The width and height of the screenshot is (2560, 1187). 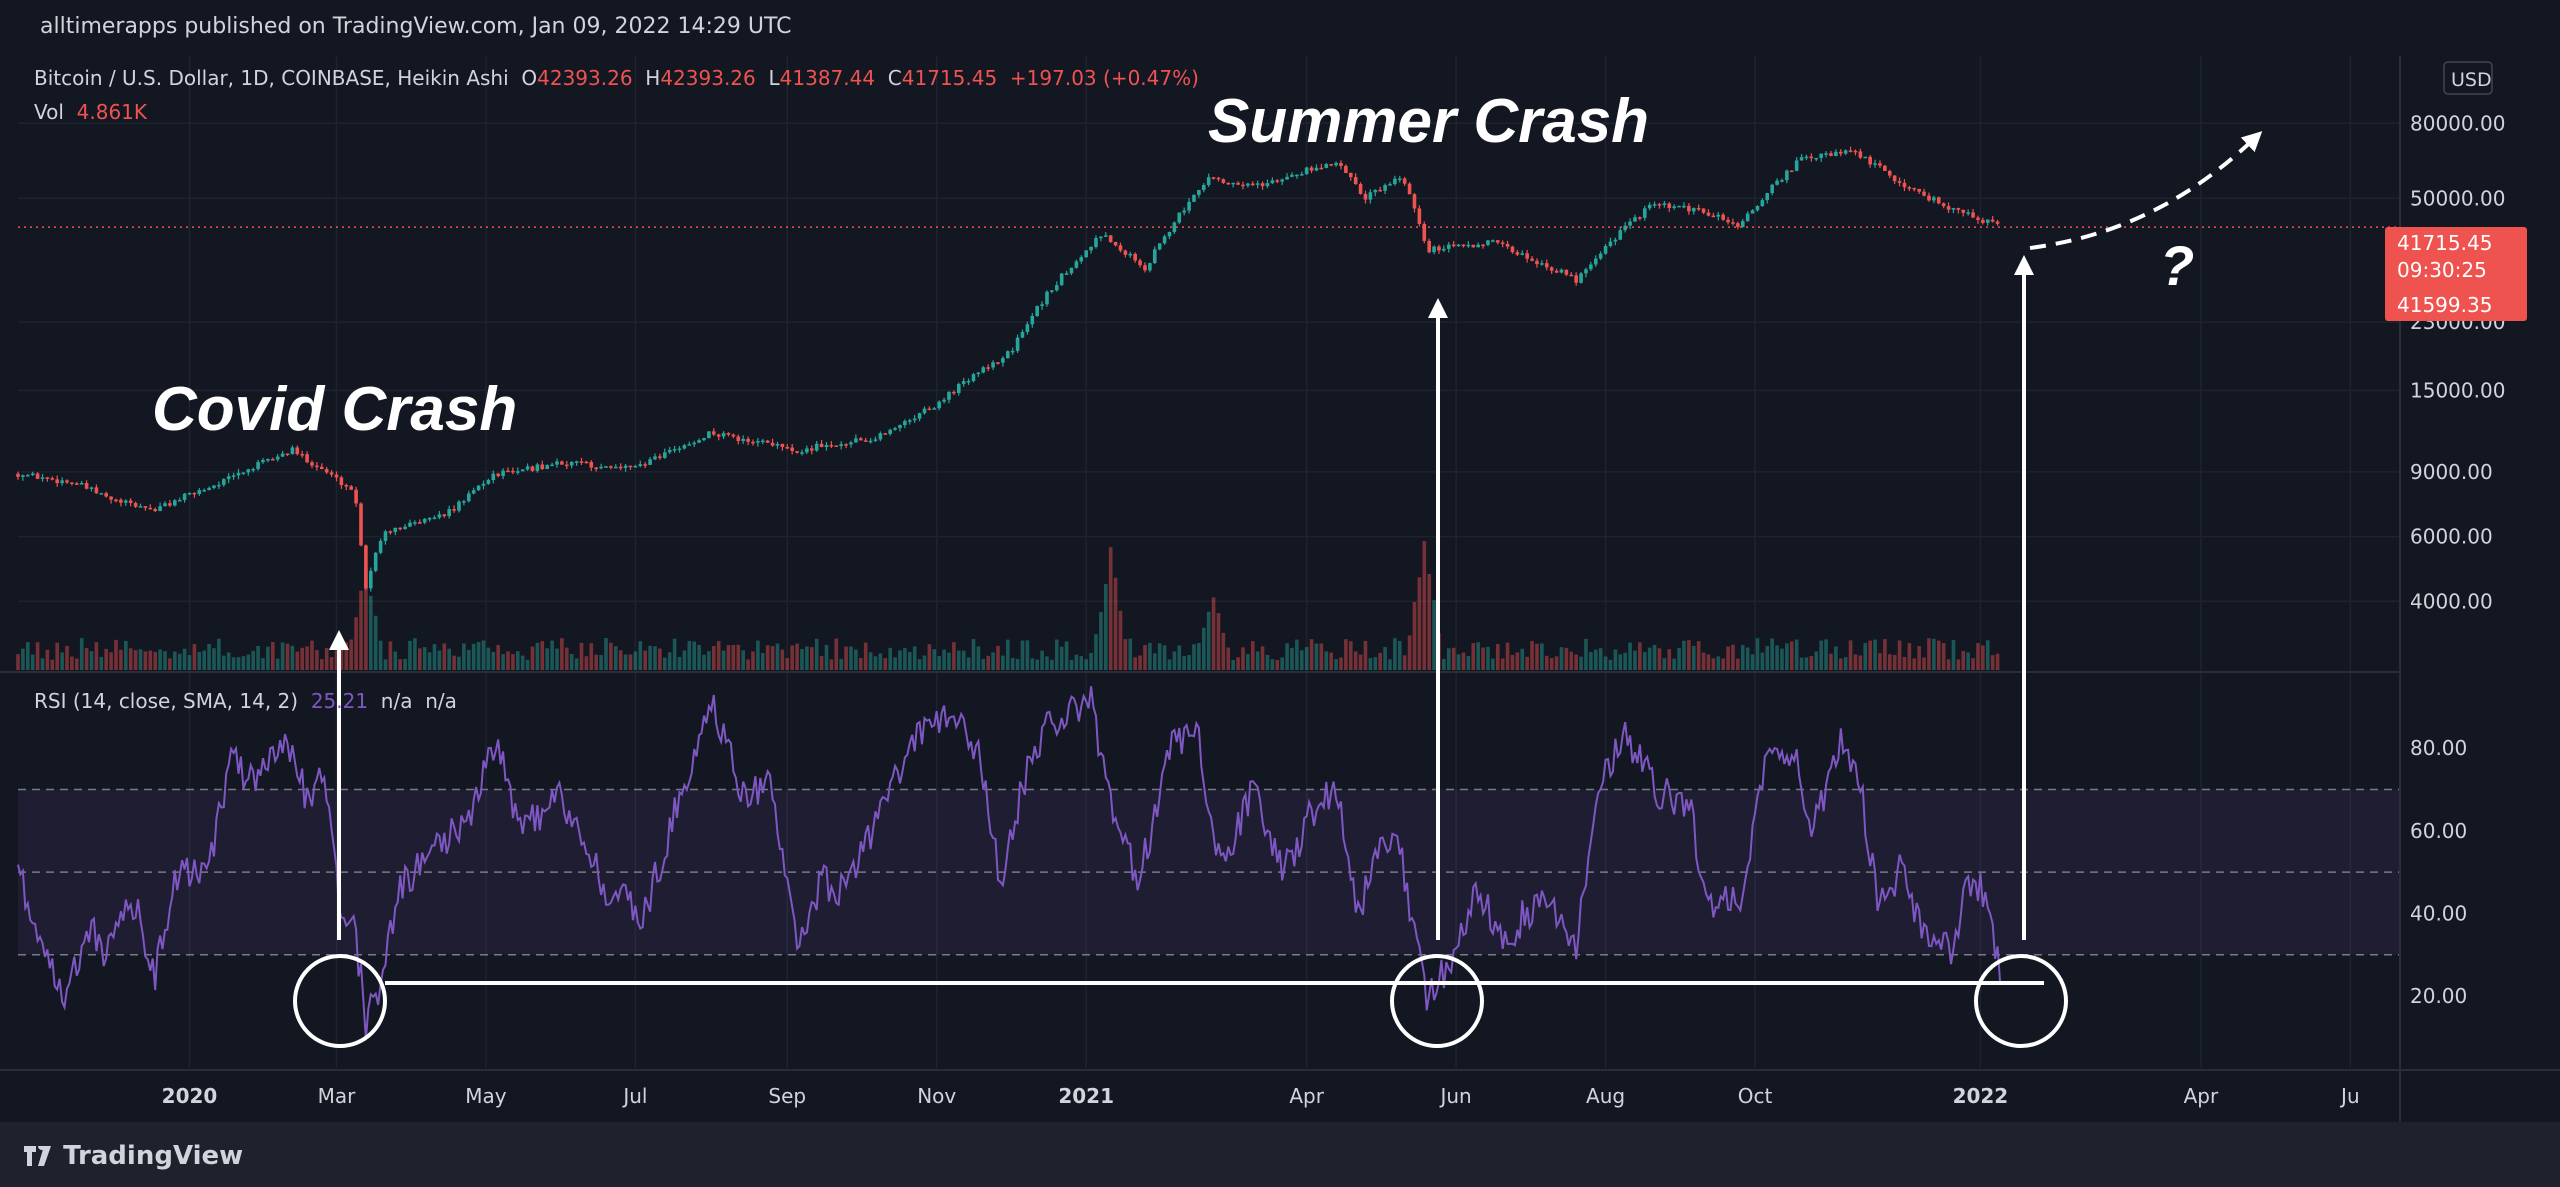 I want to click on footer-brand: TradingView, so click(x=133, y=1156).